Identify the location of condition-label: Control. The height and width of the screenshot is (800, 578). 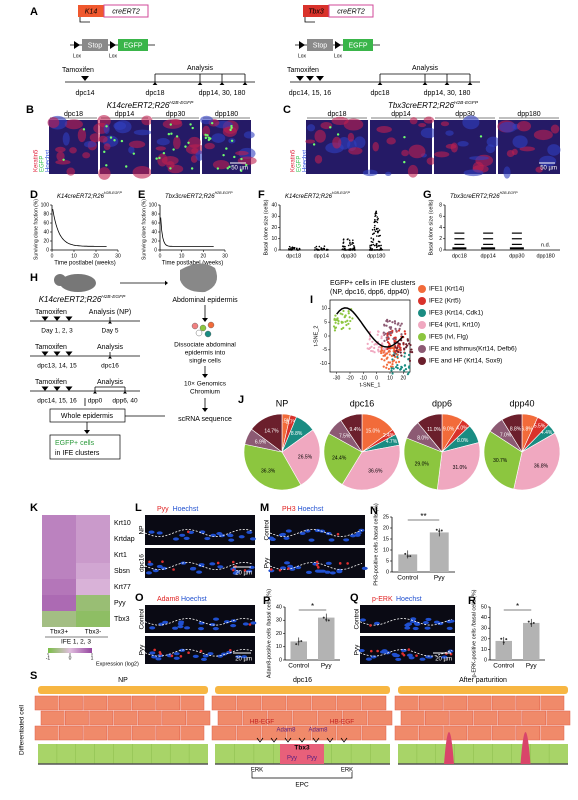
(267, 530).